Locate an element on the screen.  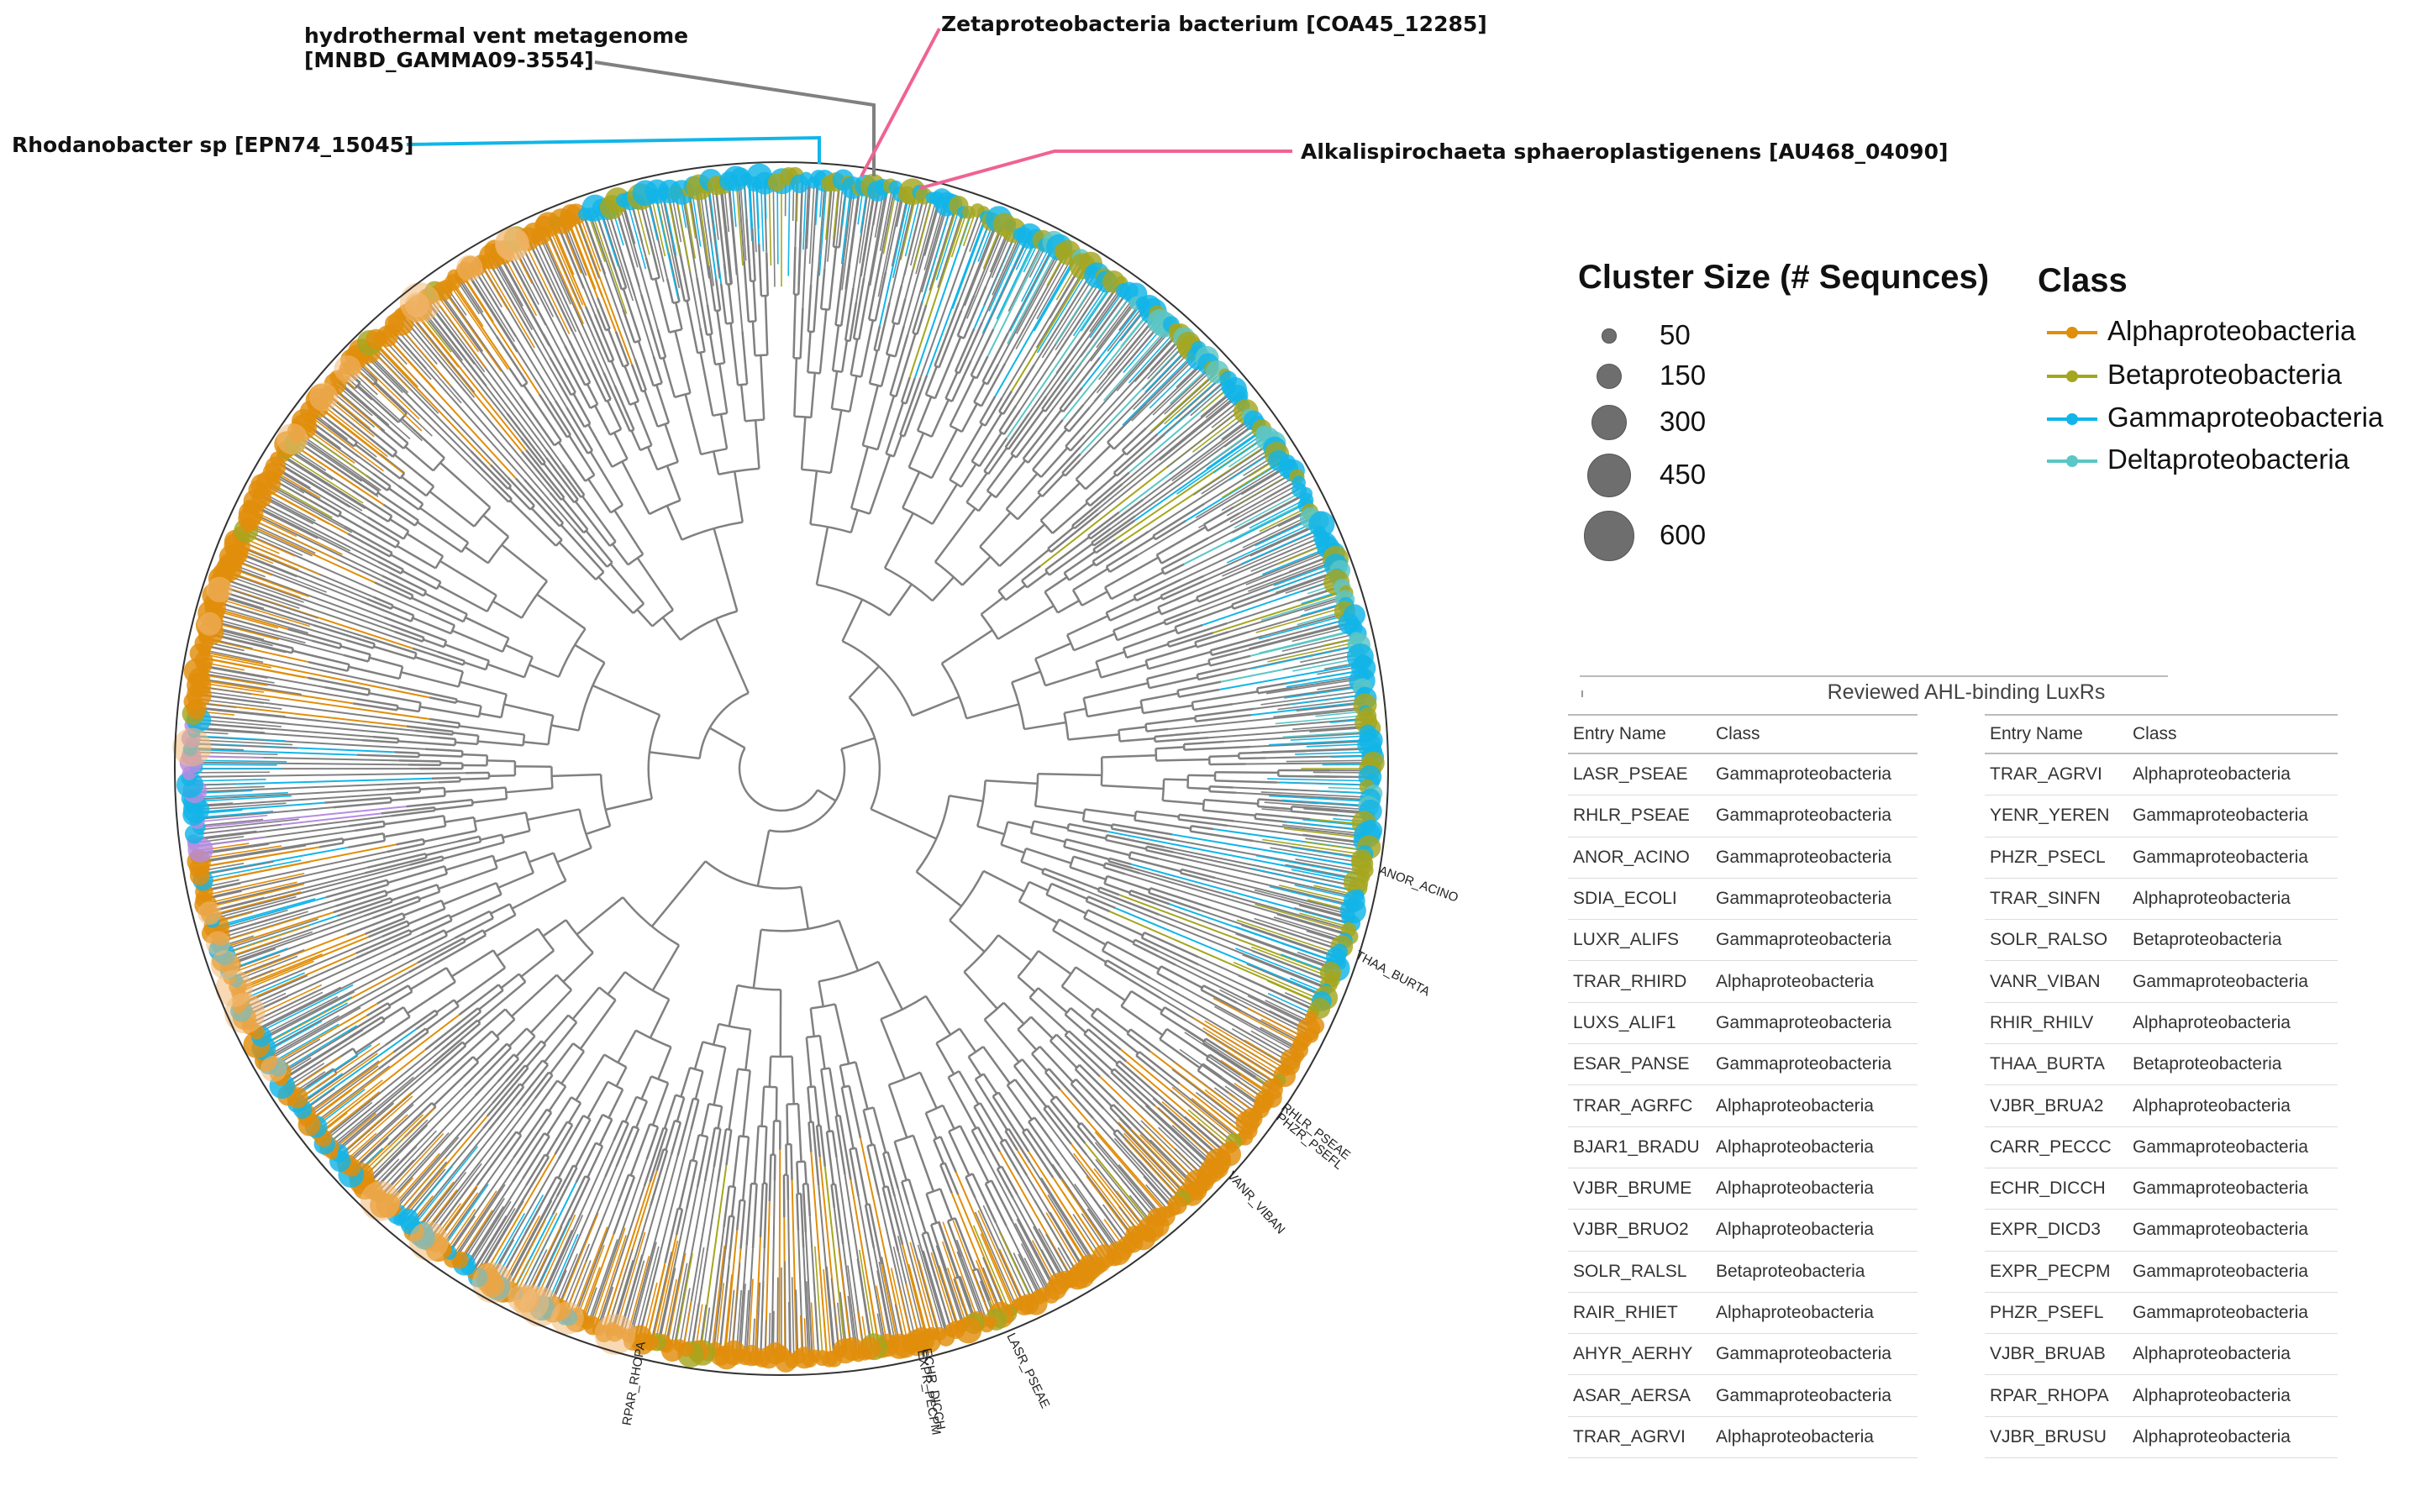
table-row: TRAR_SINFN Alphaproteobacteria is located at coordinates (2161, 899).